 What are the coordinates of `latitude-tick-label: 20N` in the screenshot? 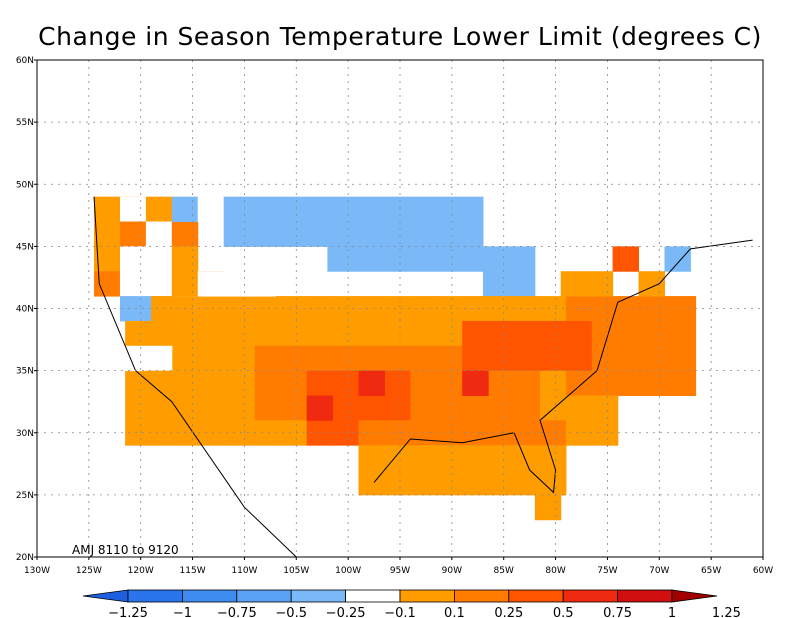 It's located at (25, 558).